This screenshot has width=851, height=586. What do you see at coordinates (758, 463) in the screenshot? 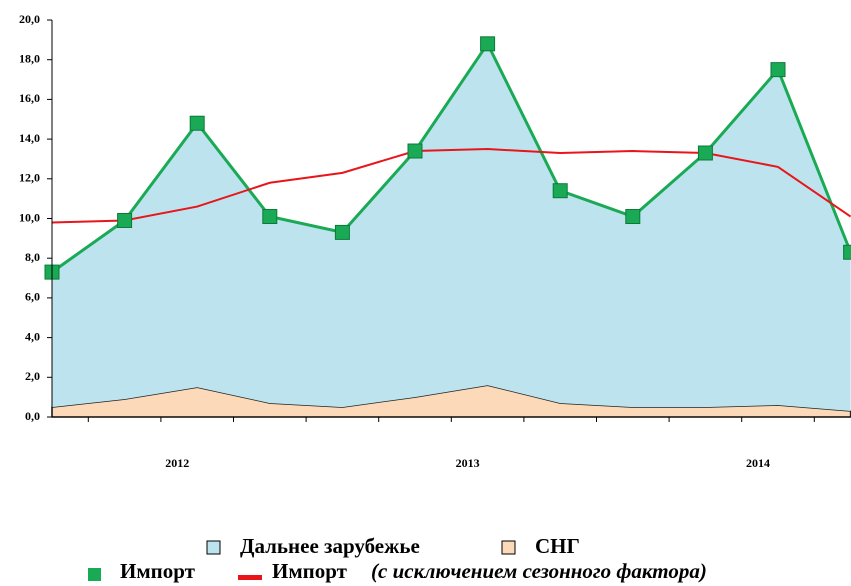
I see `x-tick-label: 2014` at bounding box center [758, 463].